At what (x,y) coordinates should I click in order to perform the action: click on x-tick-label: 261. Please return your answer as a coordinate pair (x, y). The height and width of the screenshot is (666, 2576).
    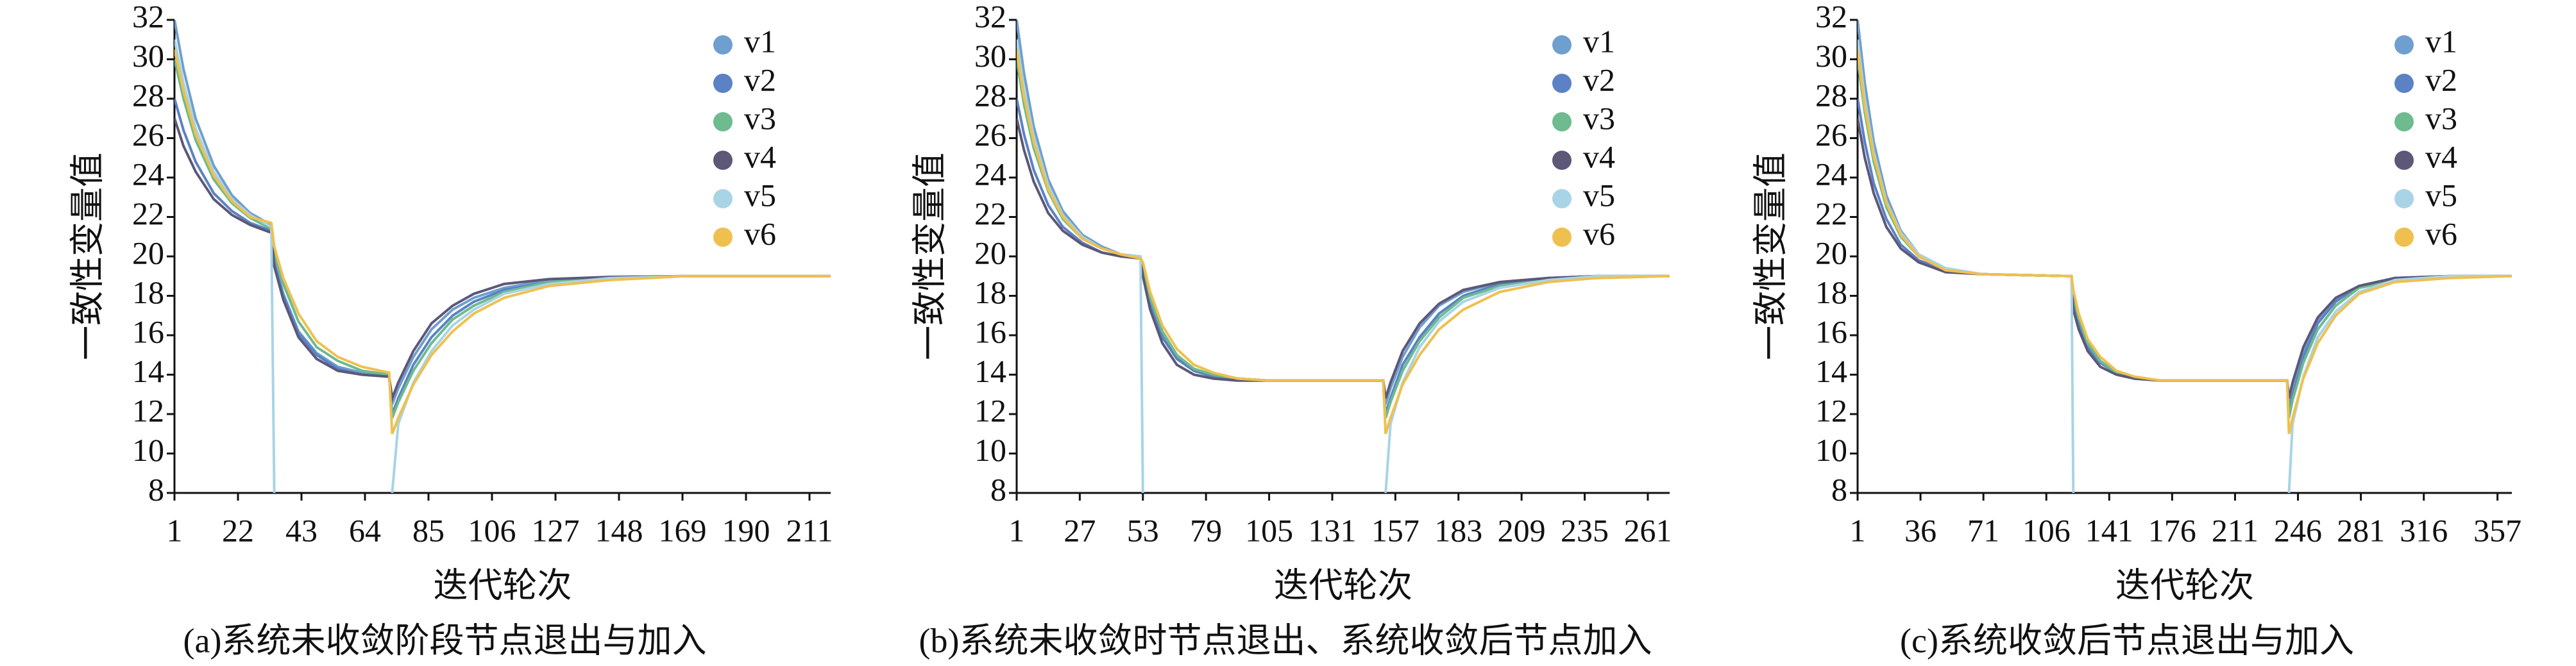
    Looking at the image, I should click on (1647, 530).